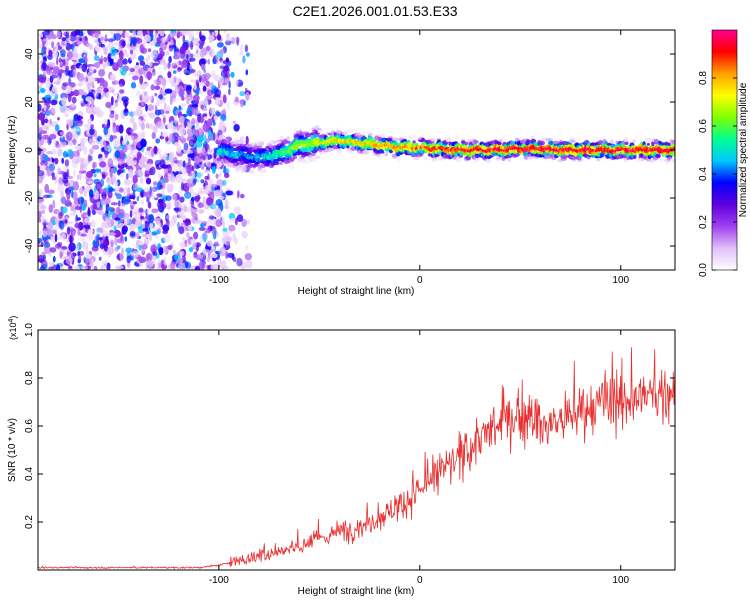 This screenshot has height=605, width=750. I want to click on colorbar-gradient, so click(724, 150).